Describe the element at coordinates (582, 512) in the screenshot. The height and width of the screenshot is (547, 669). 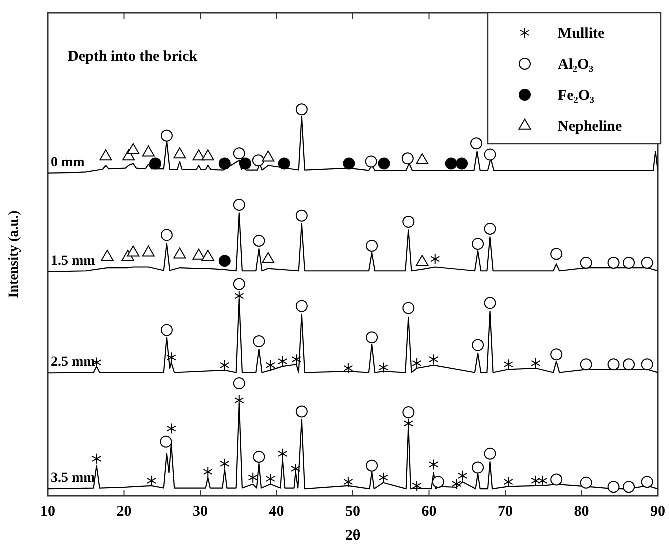
I see `x-tick-label: 80` at that location.